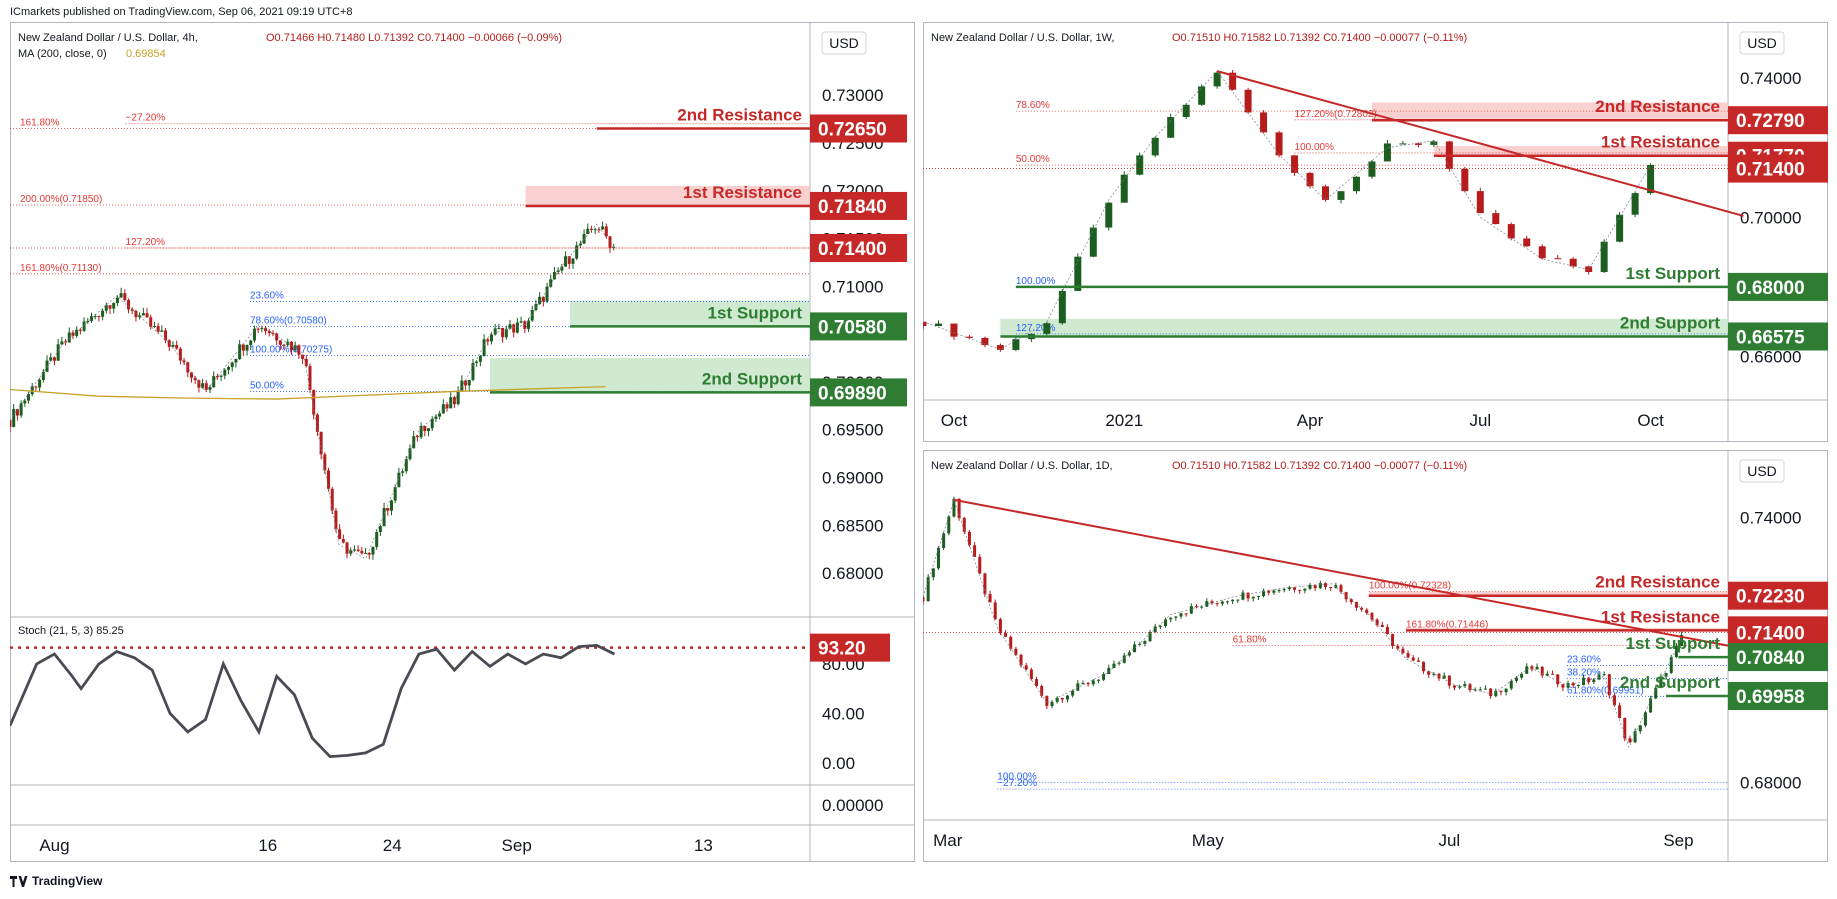 The height and width of the screenshot is (899, 1837). I want to click on currency-button, so click(1762, 43).